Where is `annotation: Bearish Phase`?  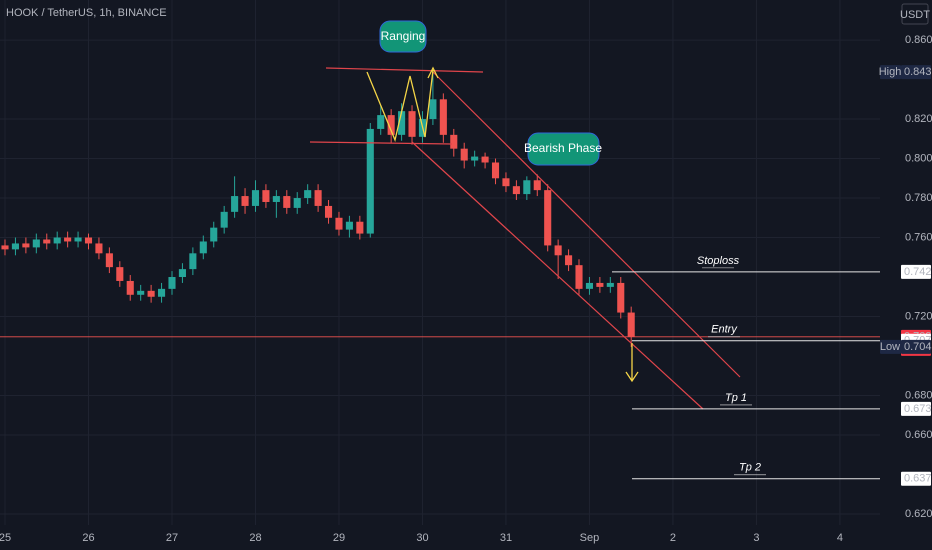 annotation: Bearish Phase is located at coordinates (563, 148).